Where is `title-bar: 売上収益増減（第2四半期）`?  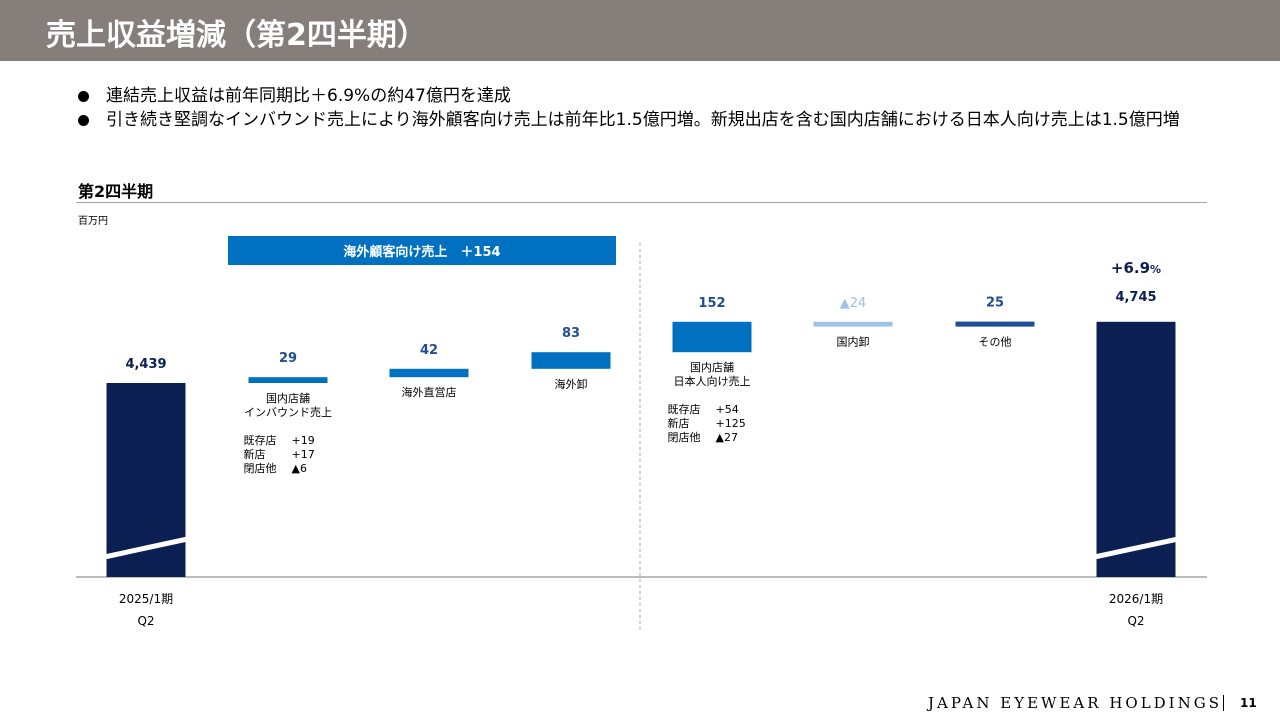
title-bar: 売上収益増減（第2四半期） is located at coordinates (640, 30).